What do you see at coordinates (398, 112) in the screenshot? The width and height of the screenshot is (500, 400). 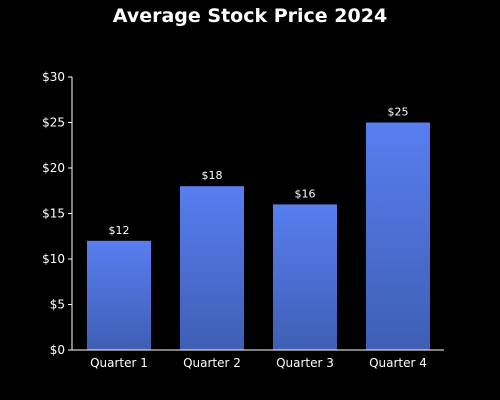 I see `bar-value-label: $25` at bounding box center [398, 112].